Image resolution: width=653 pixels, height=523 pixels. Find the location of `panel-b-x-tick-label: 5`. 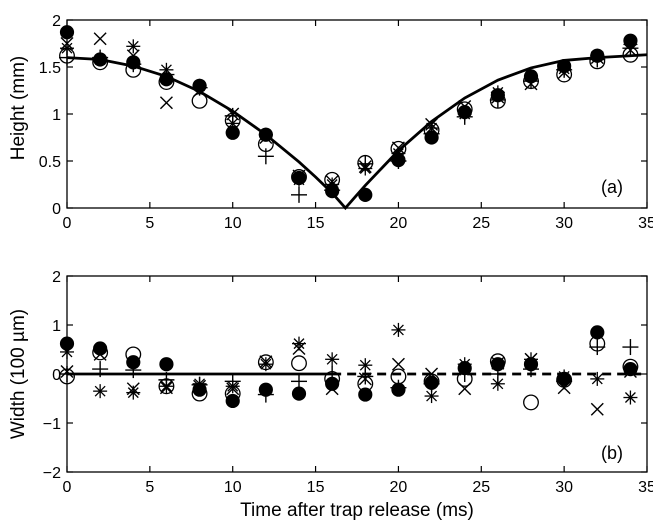

panel-b-x-tick-label: 5 is located at coordinates (149, 487).